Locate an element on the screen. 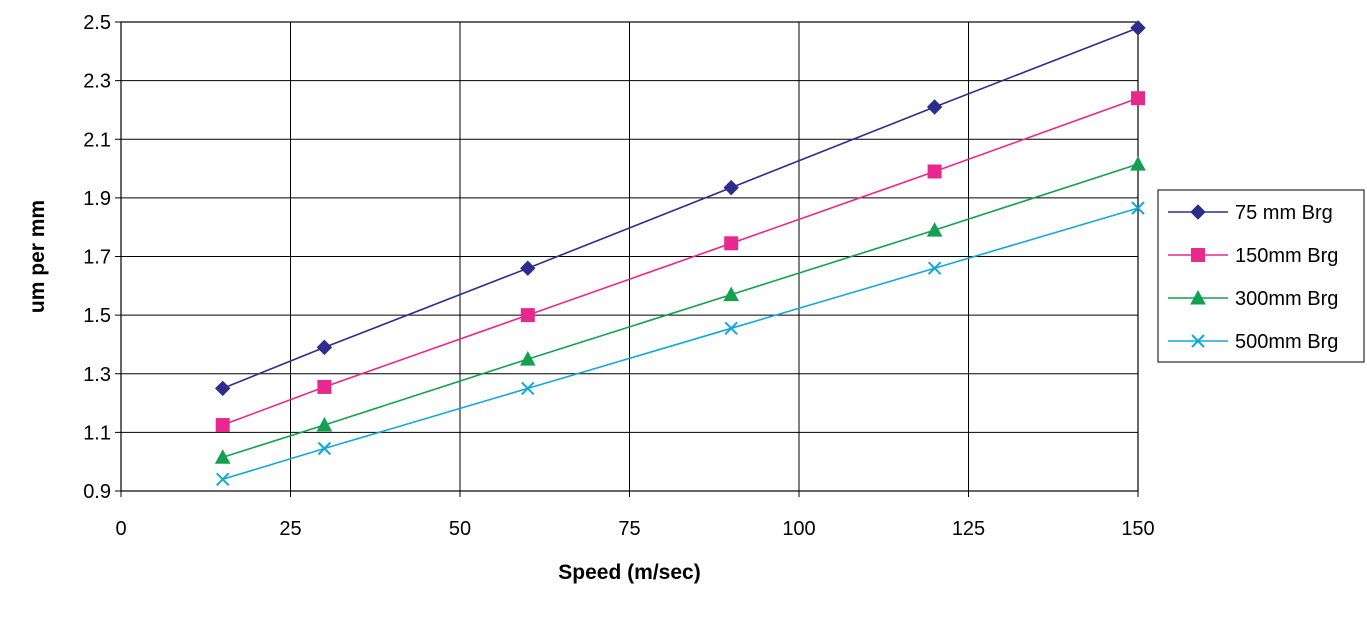  x-axis-title: Speed (m/sec) is located at coordinates (629, 572).